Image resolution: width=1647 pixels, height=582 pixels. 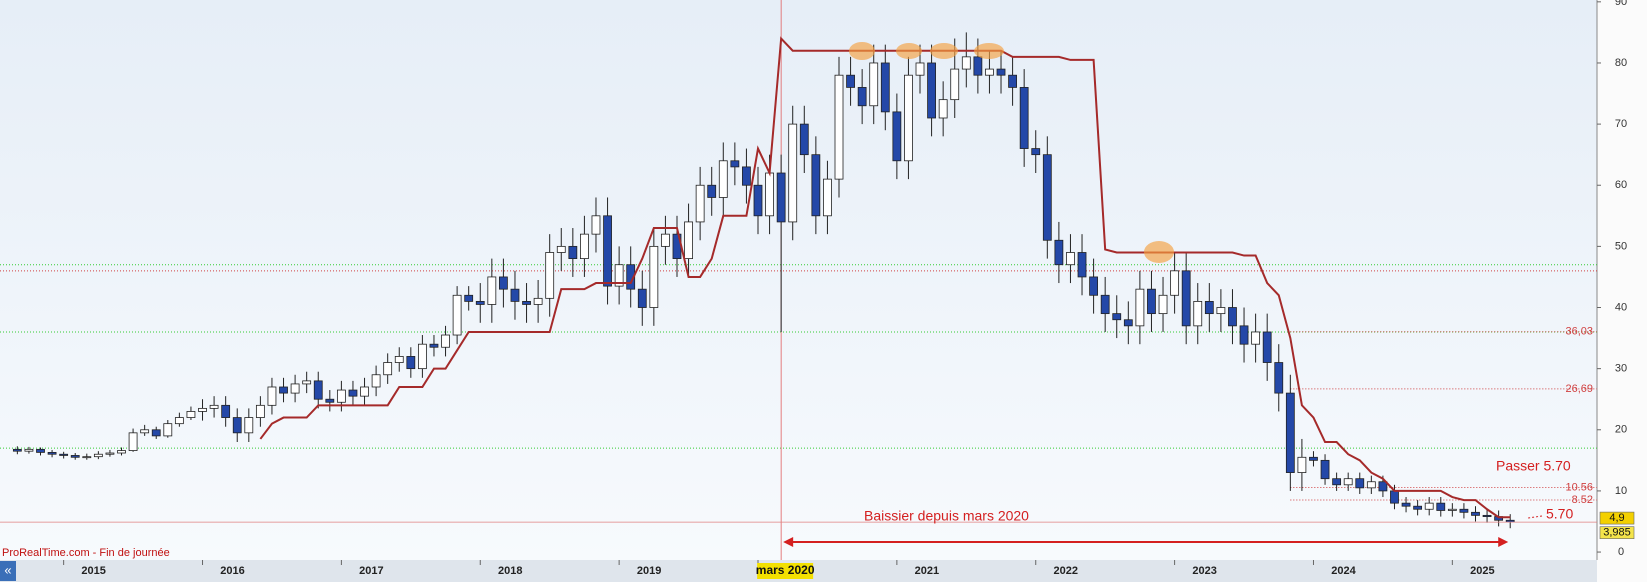 I want to click on y-tick-label: 0, so click(x=1621, y=552).